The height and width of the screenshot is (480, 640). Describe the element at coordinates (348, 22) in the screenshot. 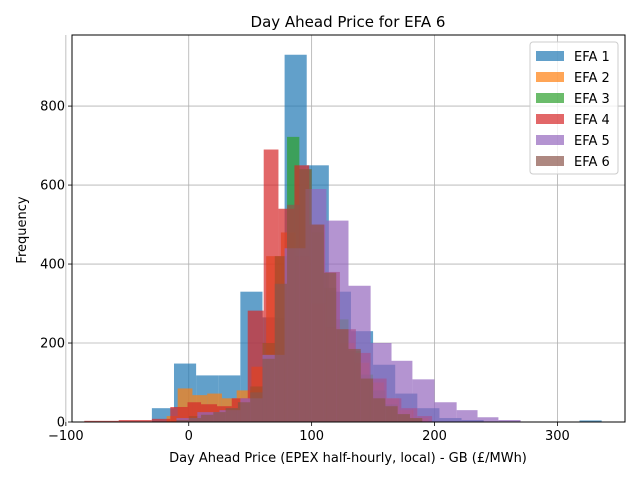

I see `chart-title: Day Ahead Price for EFA 6` at that location.